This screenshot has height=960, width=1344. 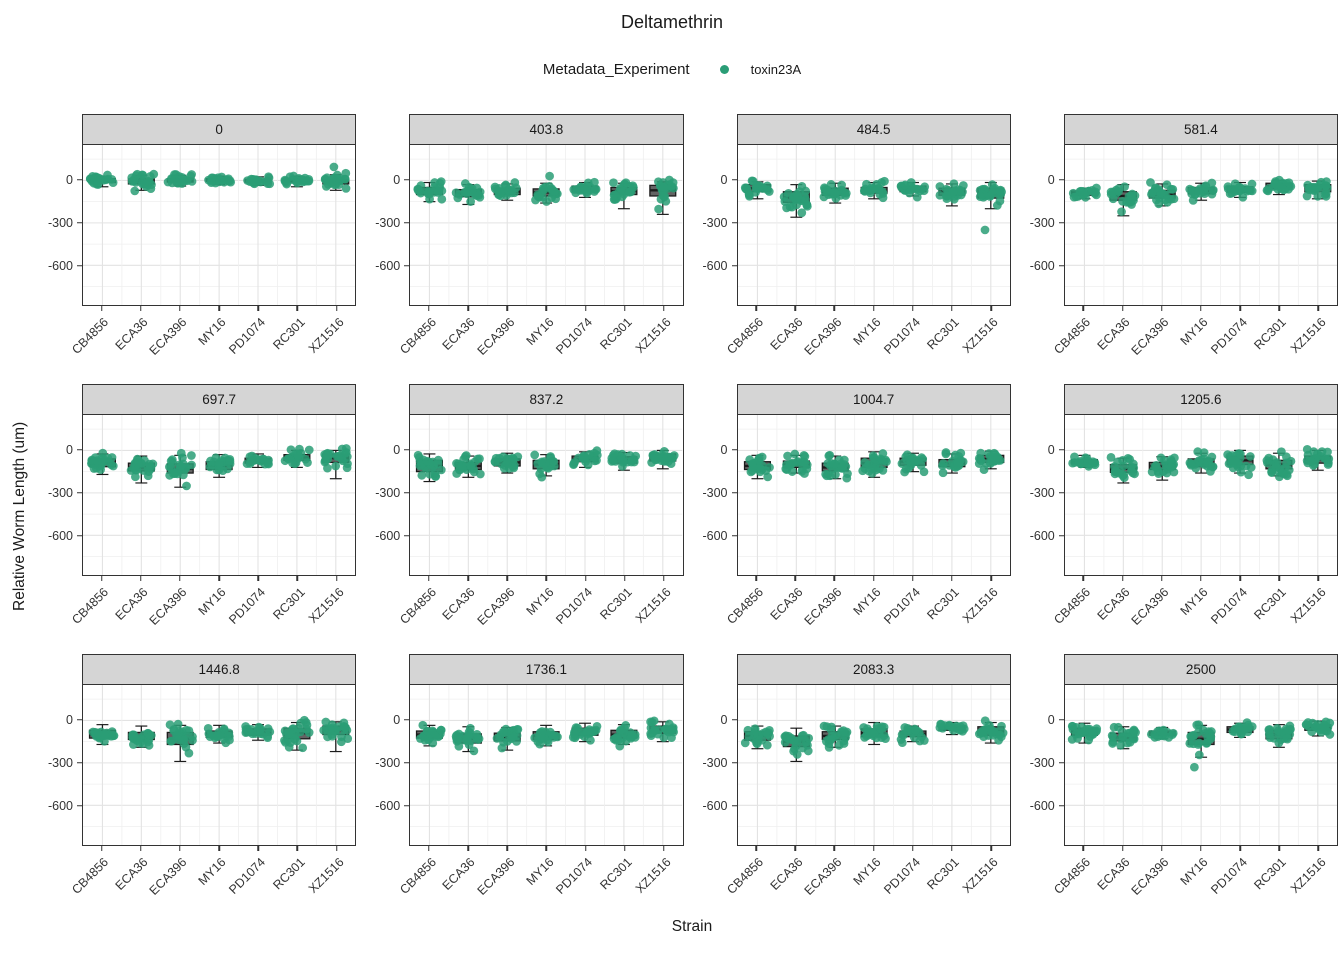 What do you see at coordinates (219, 129) in the screenshot?
I see `facet-strip-label: 0` at bounding box center [219, 129].